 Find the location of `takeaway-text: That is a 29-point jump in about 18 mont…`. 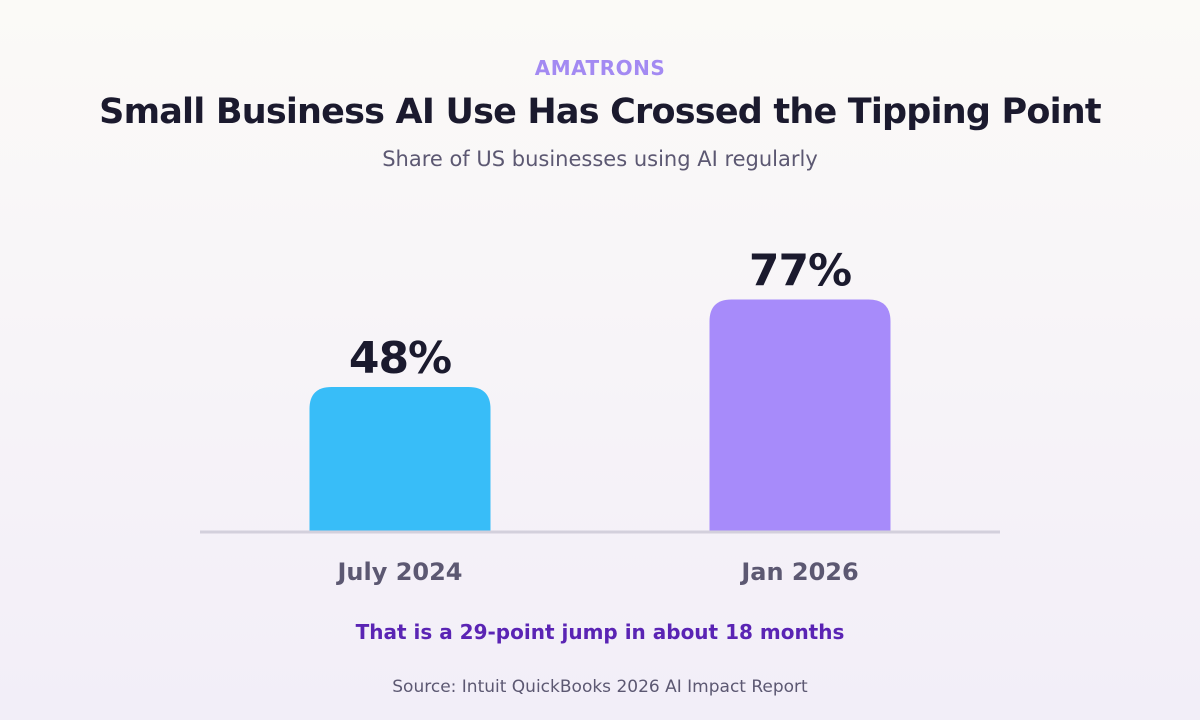

takeaway-text: That is a 29-point jump in about 18 mont… is located at coordinates (600, 632).